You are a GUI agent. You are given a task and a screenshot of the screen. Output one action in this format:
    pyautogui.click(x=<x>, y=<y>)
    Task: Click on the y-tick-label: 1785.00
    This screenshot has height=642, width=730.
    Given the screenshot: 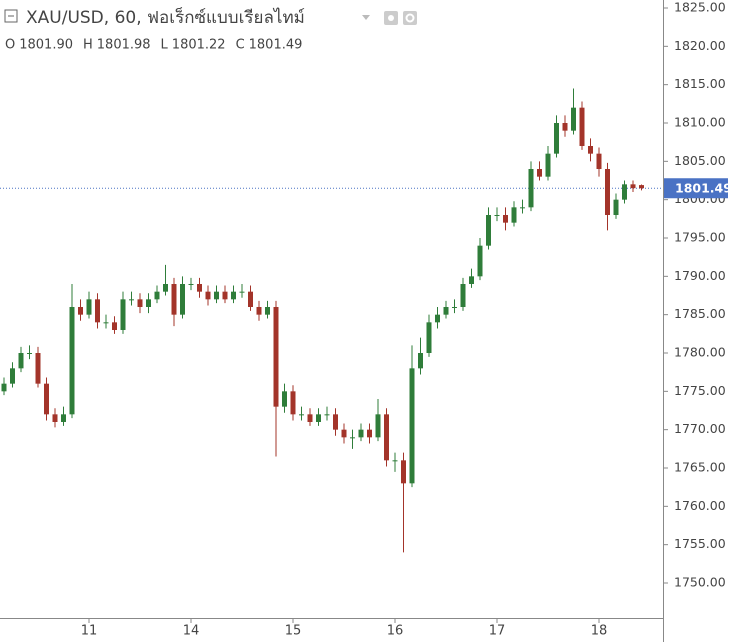 What is the action you would take?
    pyautogui.click(x=700, y=313)
    